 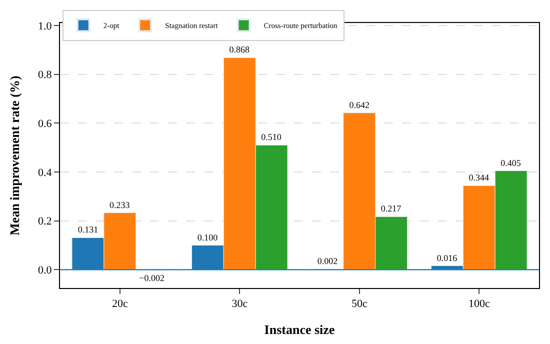 I want to click on data-label: 0.405, so click(x=511, y=163).